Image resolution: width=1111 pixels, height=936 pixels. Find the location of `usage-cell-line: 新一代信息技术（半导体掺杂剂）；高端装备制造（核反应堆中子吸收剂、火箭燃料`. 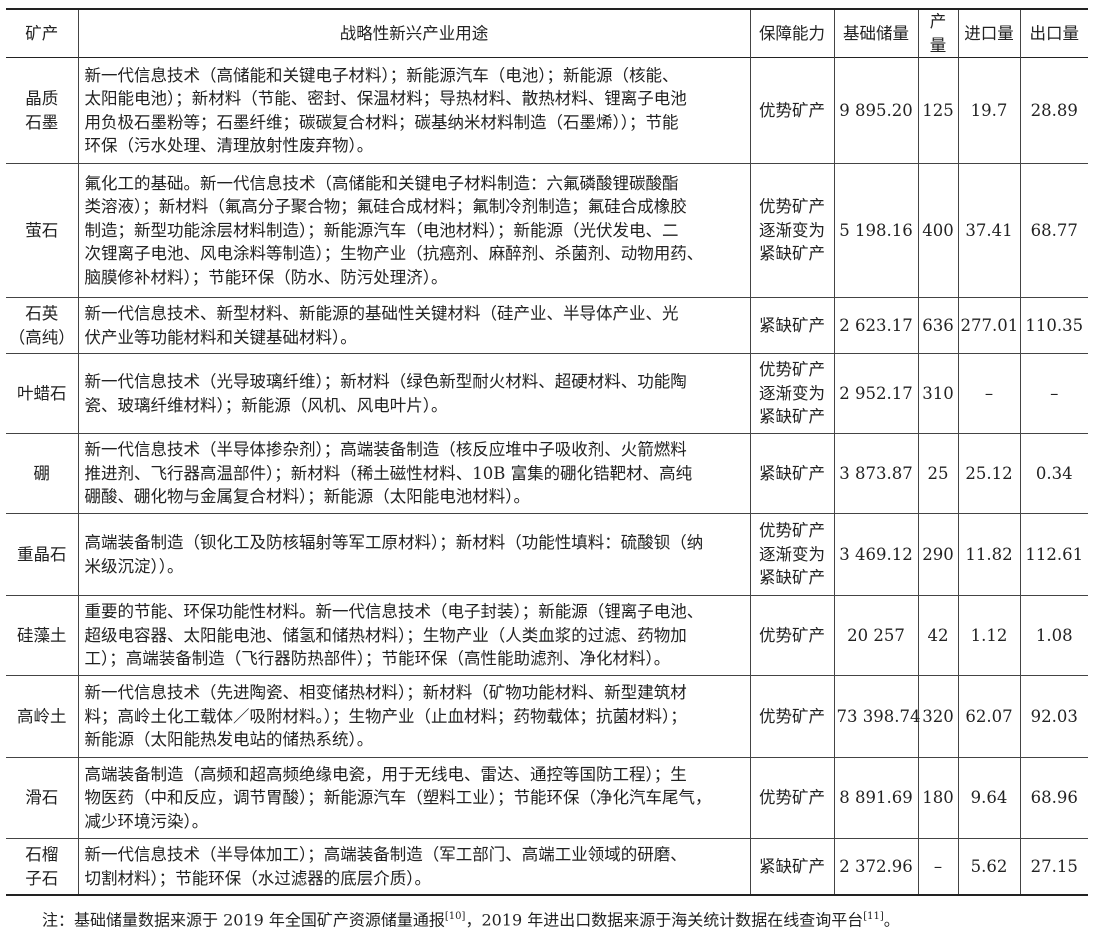

usage-cell-line: 新一代信息技术（半导体掺杂剂）；高端装备制造（核反应堆中子吸收剂、火箭燃料 is located at coordinates (385, 450).